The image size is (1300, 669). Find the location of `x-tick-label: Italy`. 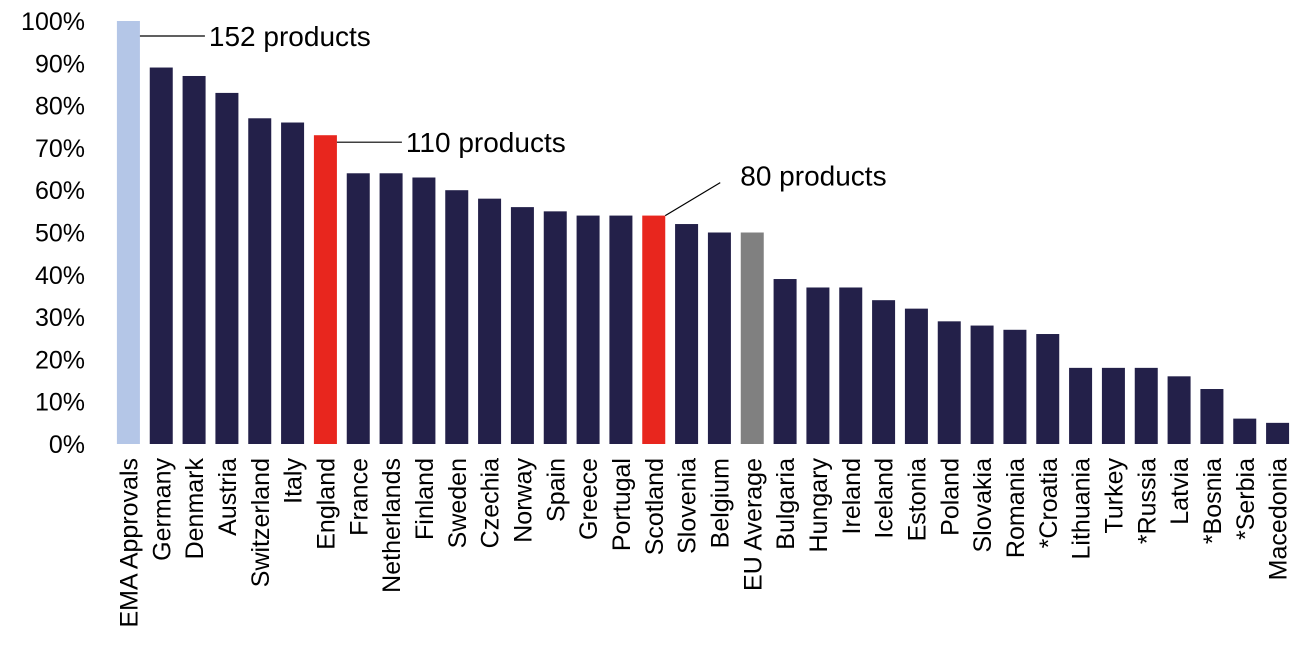

x-tick-label: Italy is located at coordinates (294, 481).